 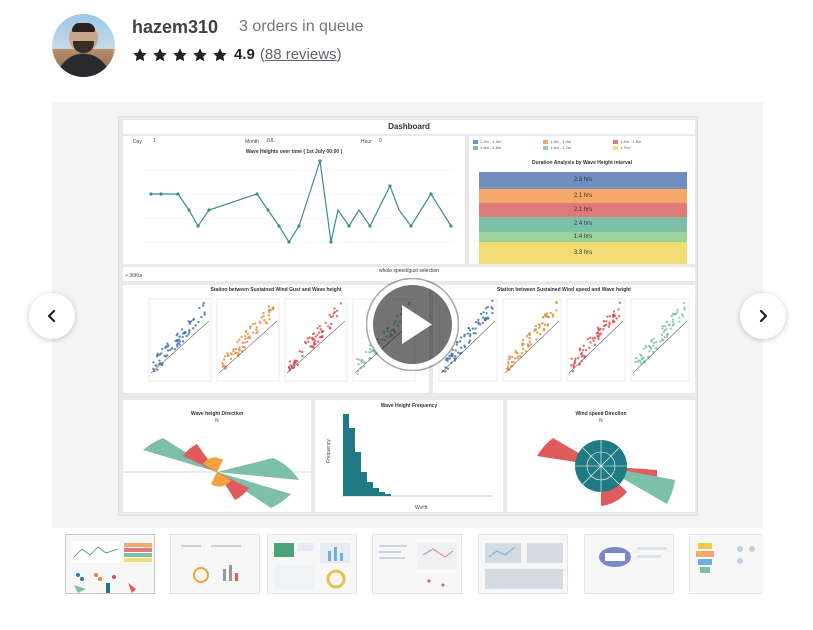 I want to click on orders-in-queue: 3 orders in queue, so click(x=301, y=26).